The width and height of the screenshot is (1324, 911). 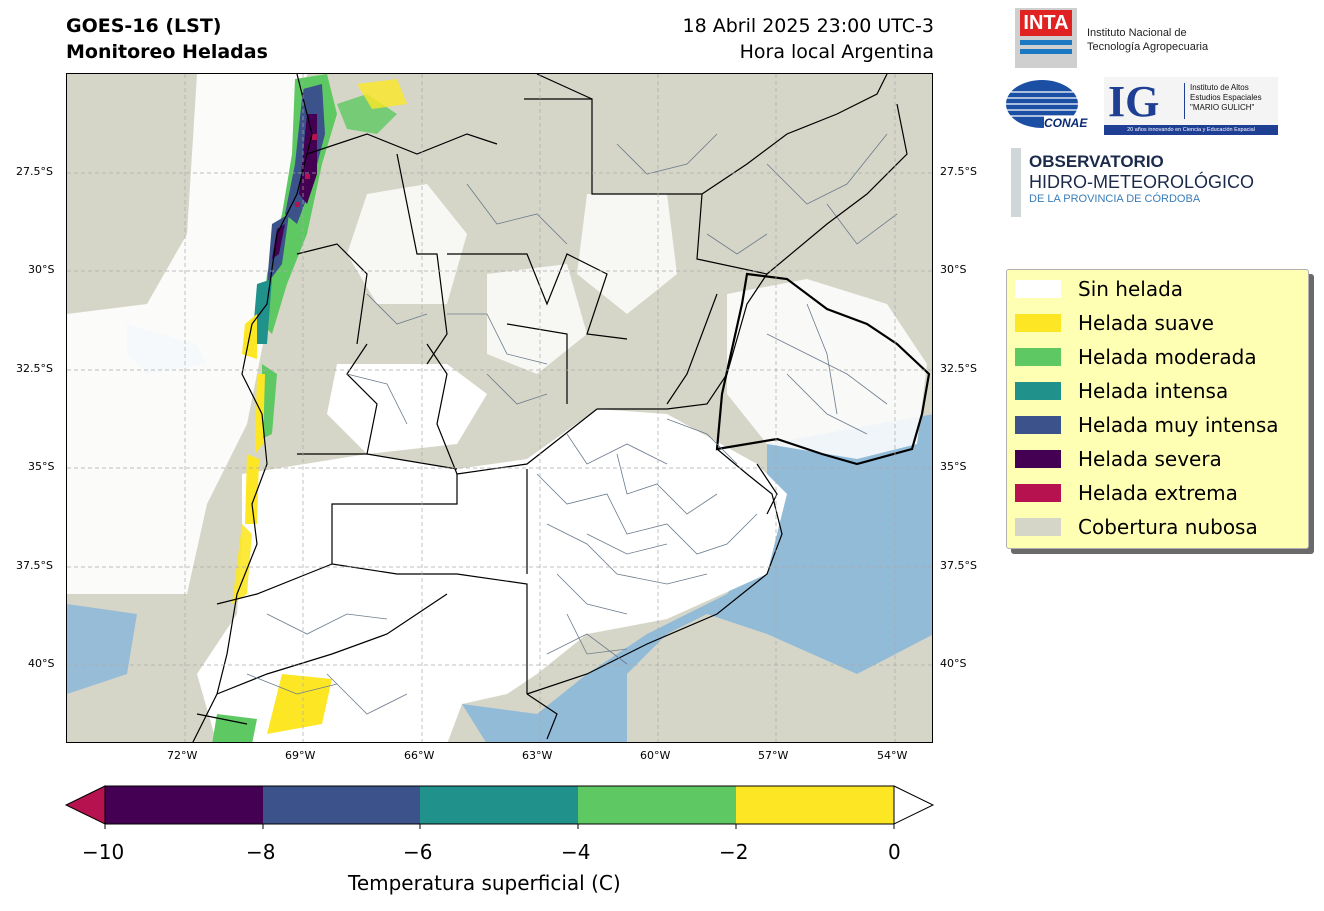 What do you see at coordinates (655, 755) in the screenshot?
I see `lon-label: 60°W` at bounding box center [655, 755].